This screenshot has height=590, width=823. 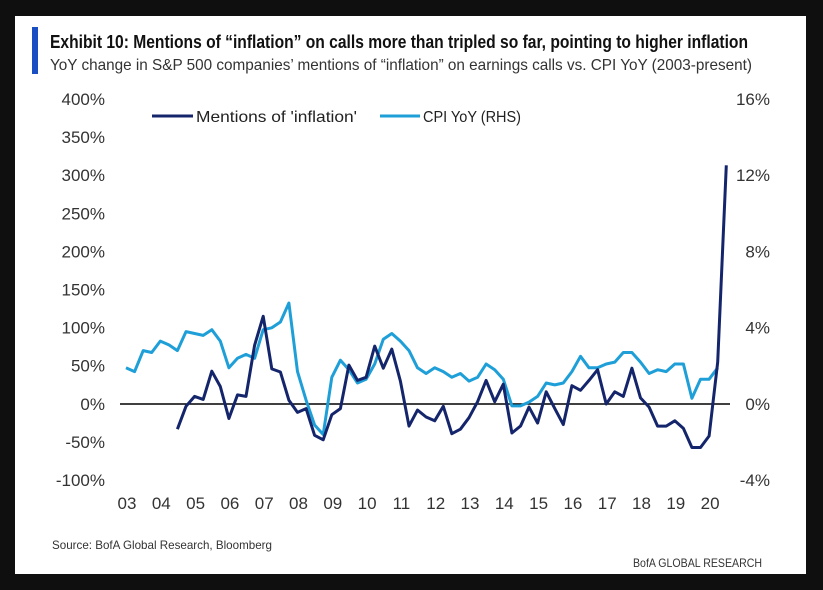 I want to click on x-tick-label: 19, so click(x=675, y=503).